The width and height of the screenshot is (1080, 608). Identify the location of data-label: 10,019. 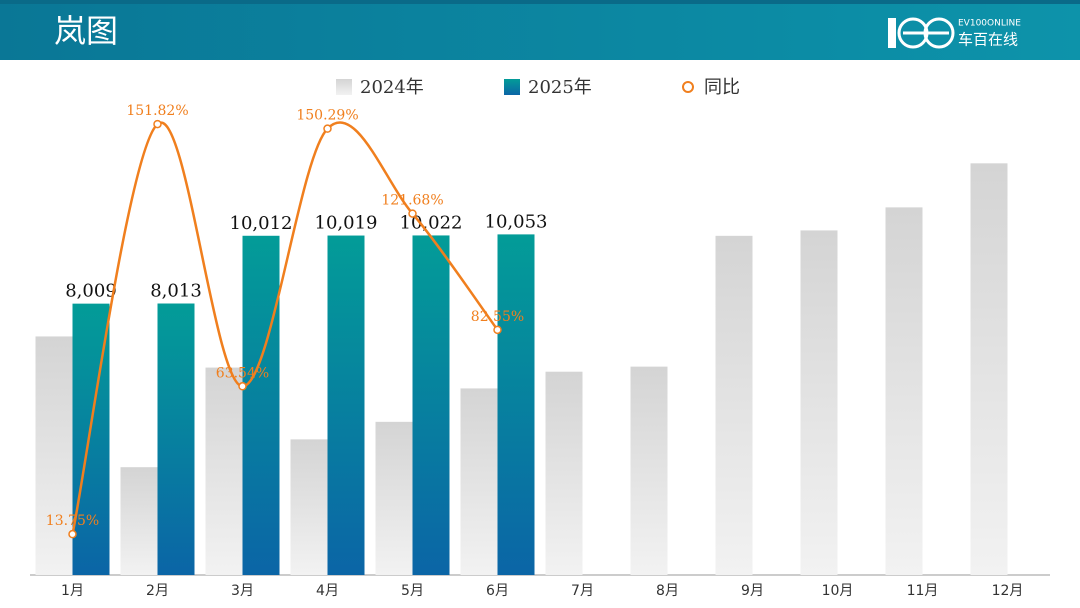
(346, 223).